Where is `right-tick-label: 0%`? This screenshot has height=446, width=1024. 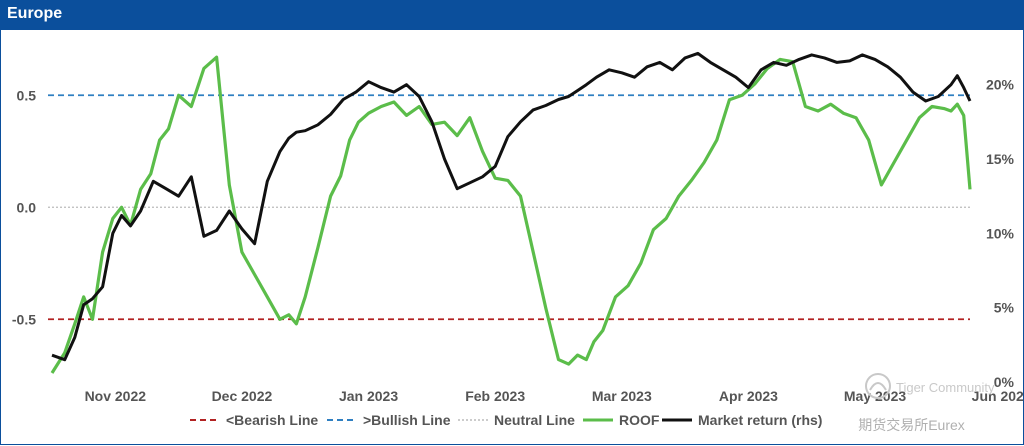
right-tick-label: 0% is located at coordinates (1004, 382).